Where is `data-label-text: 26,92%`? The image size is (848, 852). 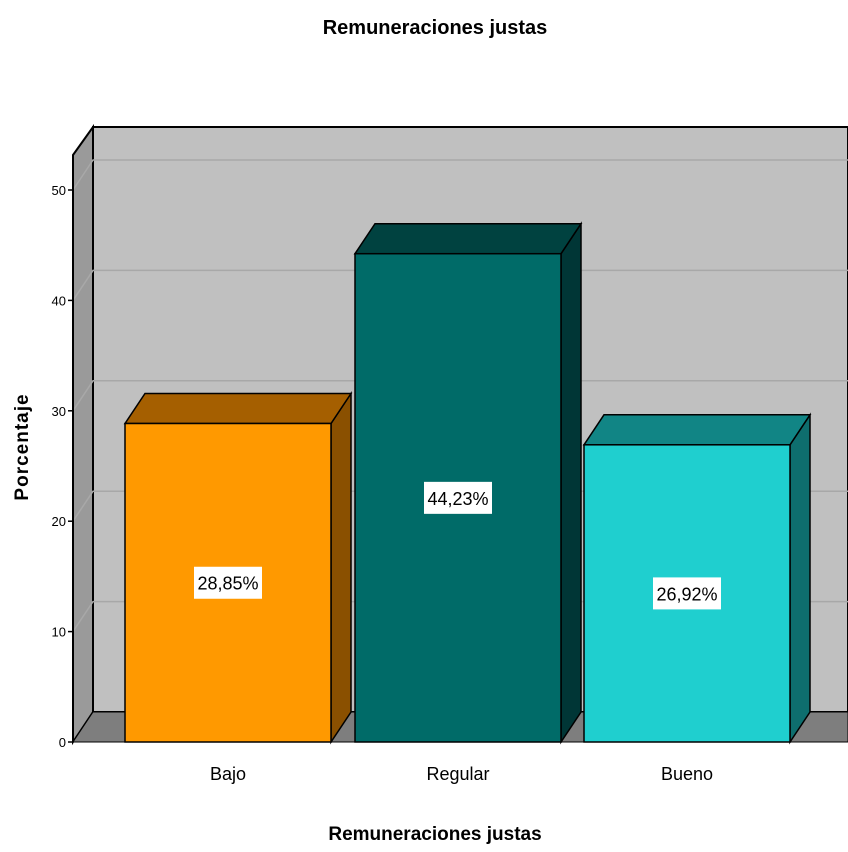
data-label-text: 26,92% is located at coordinates (686, 594).